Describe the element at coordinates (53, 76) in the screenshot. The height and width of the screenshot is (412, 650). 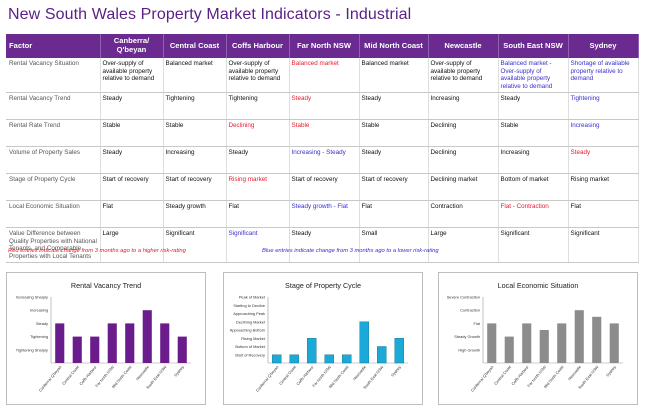
I see `factor-cell: Rental Vacancy Situation` at that location.